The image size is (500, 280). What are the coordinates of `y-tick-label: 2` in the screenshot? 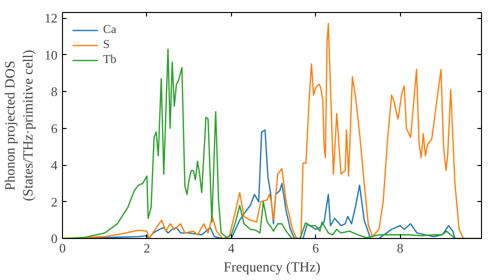 It's located at (54, 202).